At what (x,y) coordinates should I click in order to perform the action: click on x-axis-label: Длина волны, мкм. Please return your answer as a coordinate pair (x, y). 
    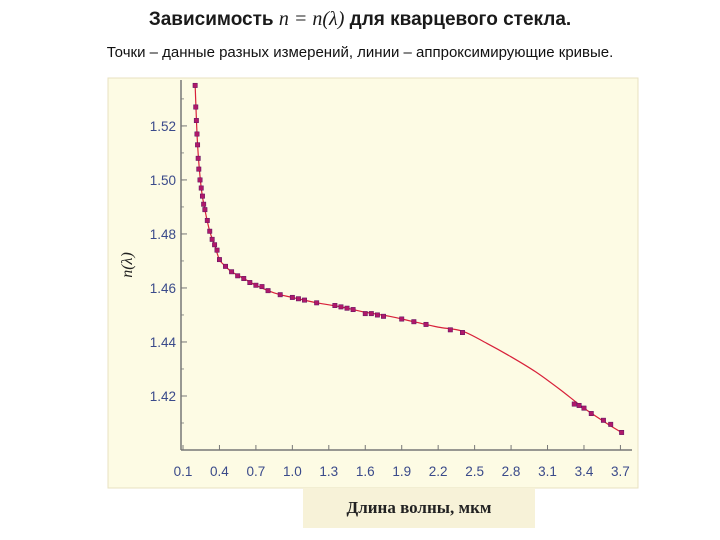
    Looking at the image, I should click on (419, 507).